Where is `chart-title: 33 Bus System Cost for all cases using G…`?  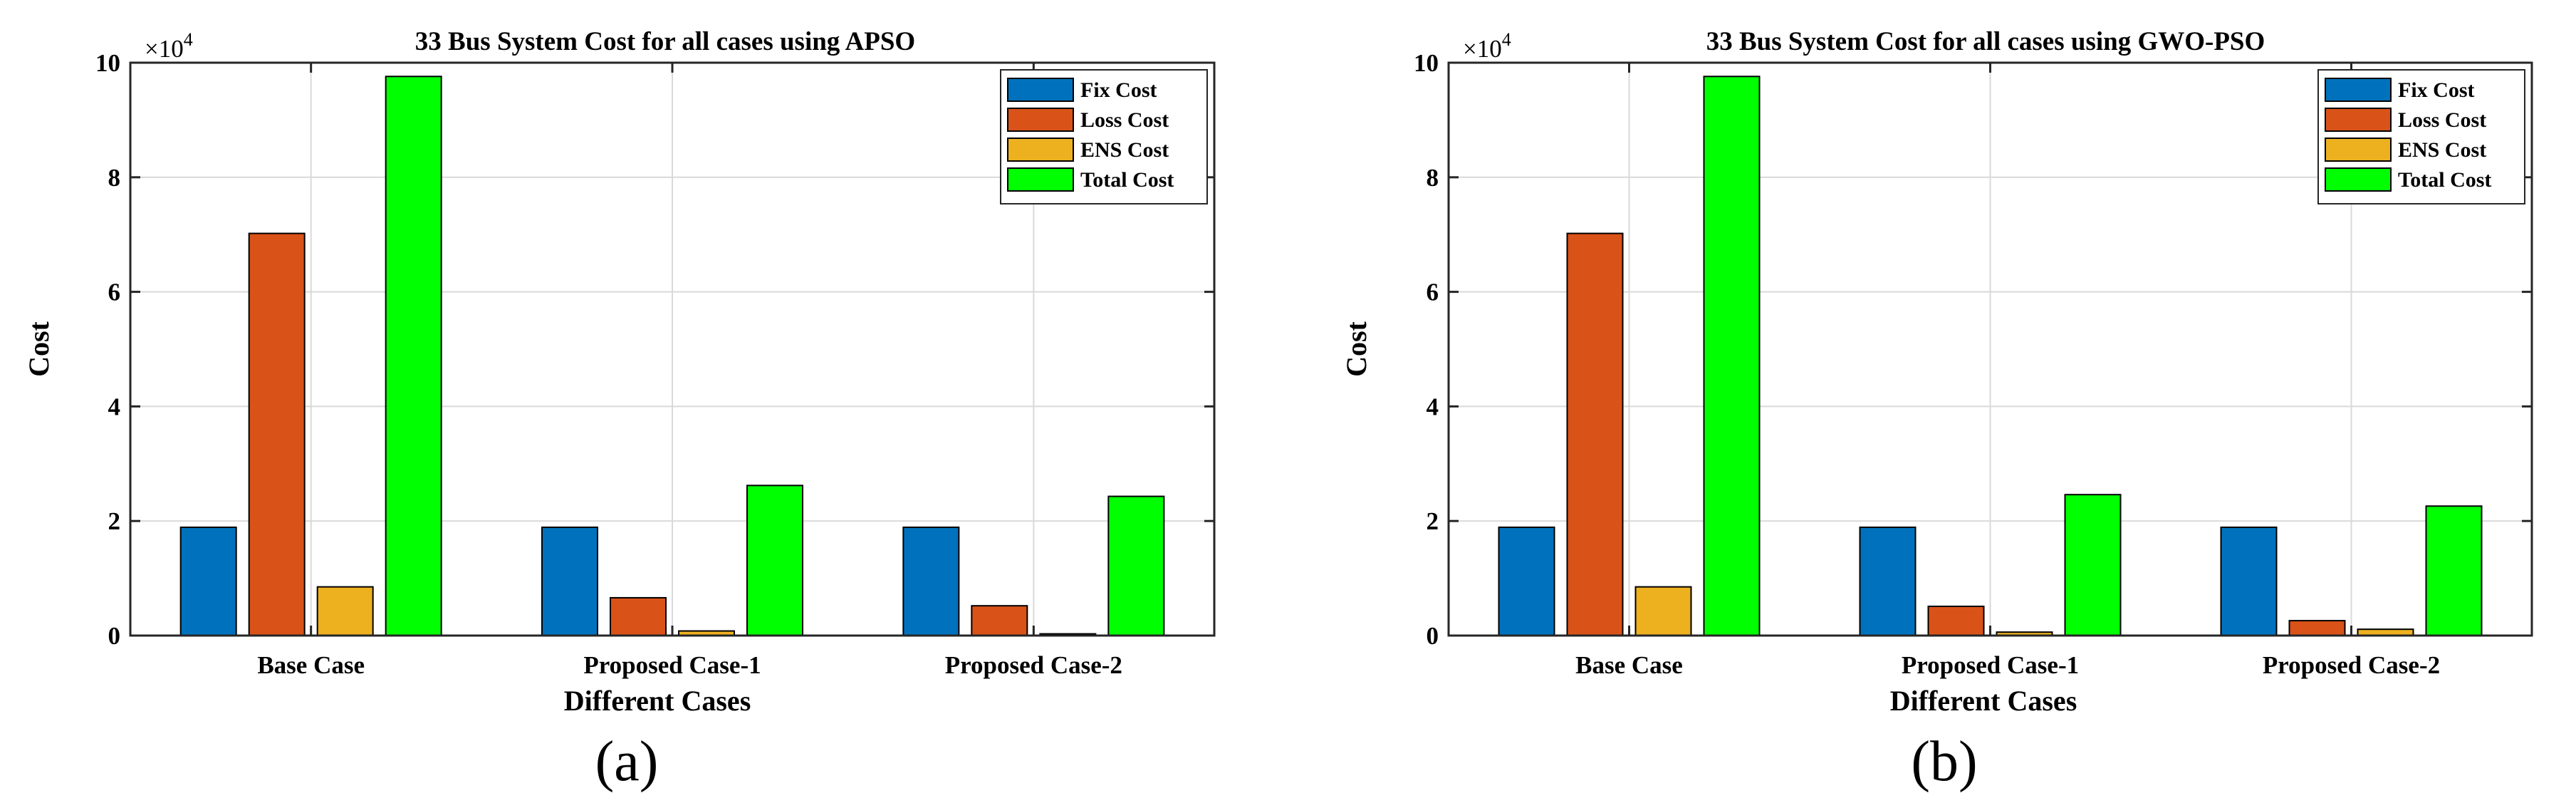 chart-title: 33 Bus System Cost for all cases using G… is located at coordinates (1985, 41).